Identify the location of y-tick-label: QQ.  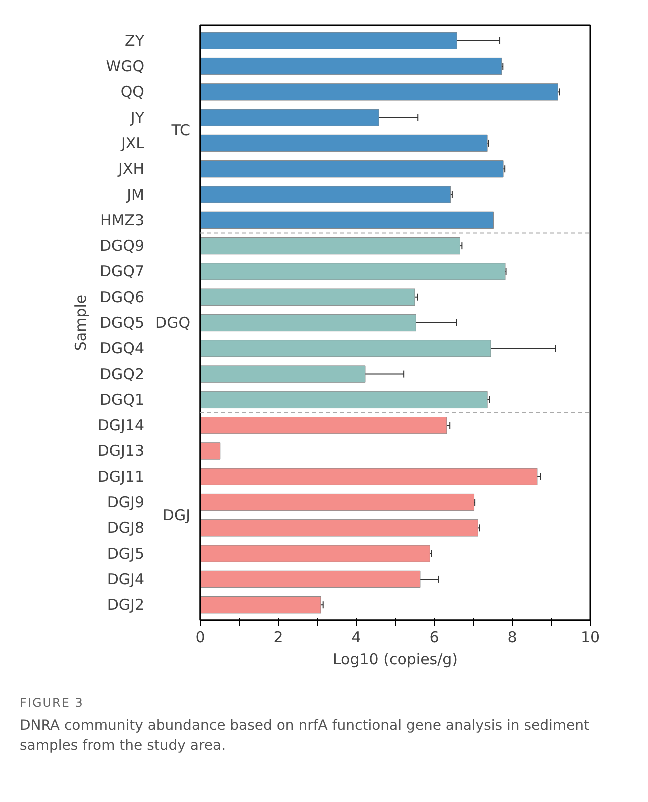
(132, 92).